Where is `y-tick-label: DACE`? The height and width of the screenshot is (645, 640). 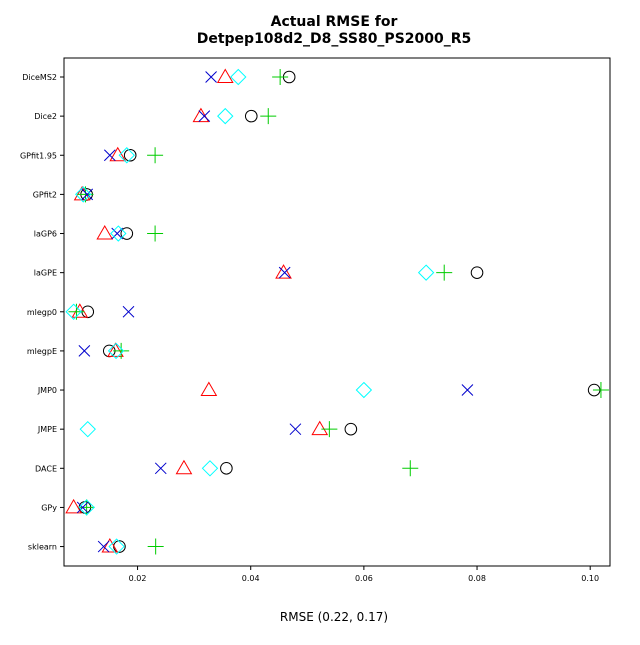 y-tick-label: DACE is located at coordinates (46, 468).